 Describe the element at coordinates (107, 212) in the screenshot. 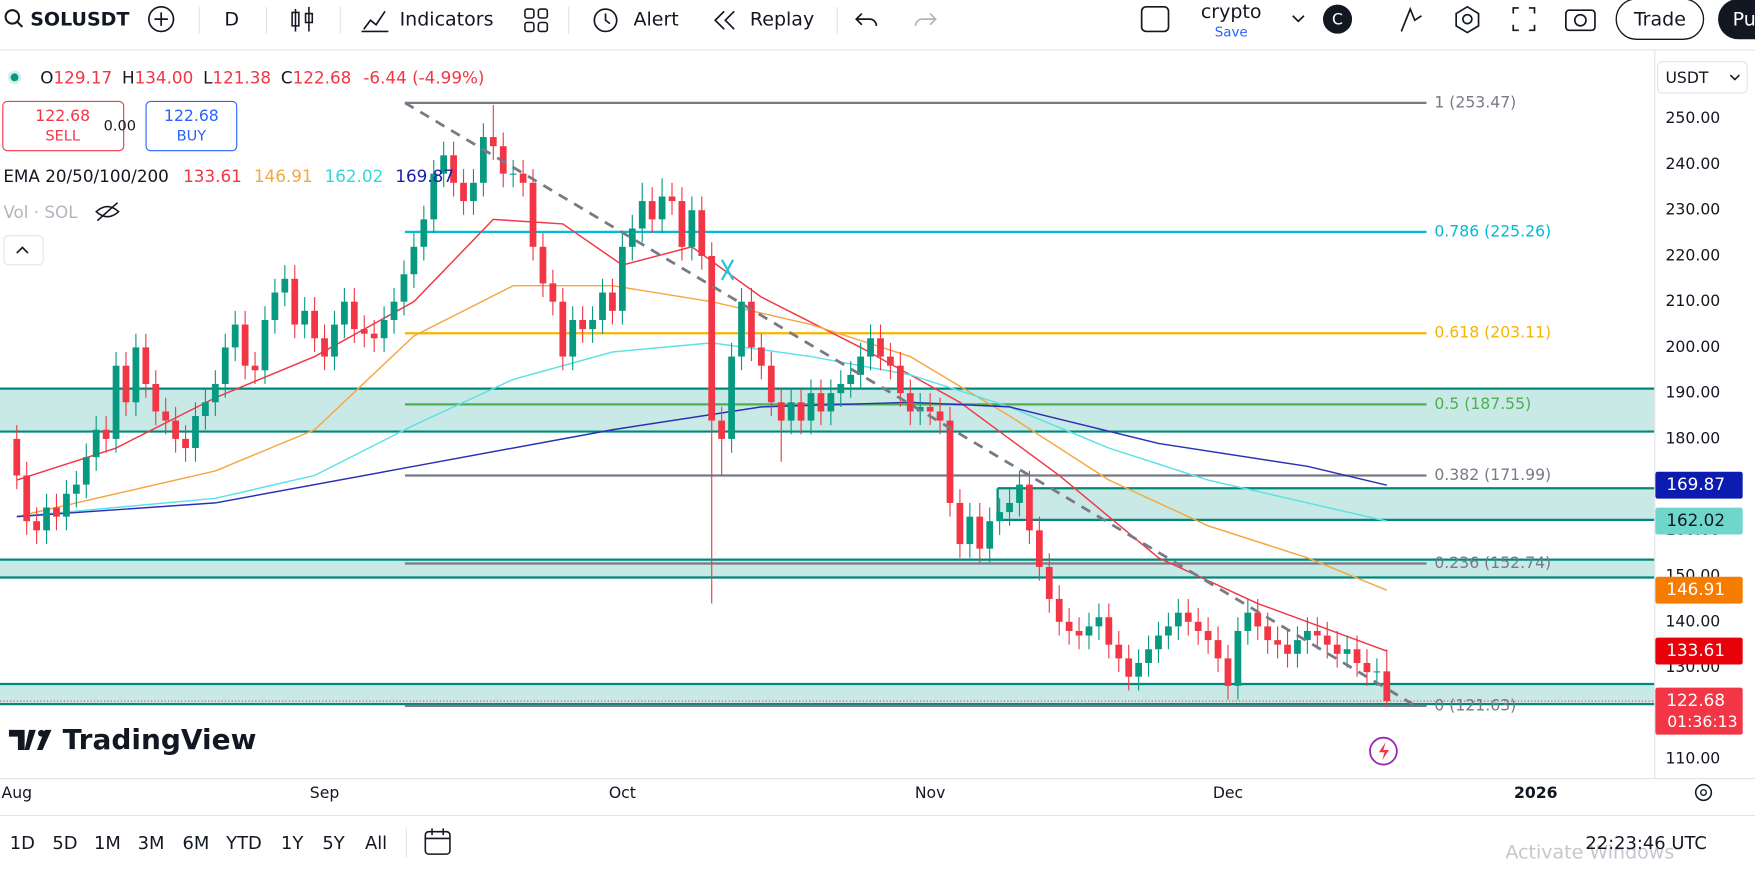

I see `hidden-eye-icon` at that location.